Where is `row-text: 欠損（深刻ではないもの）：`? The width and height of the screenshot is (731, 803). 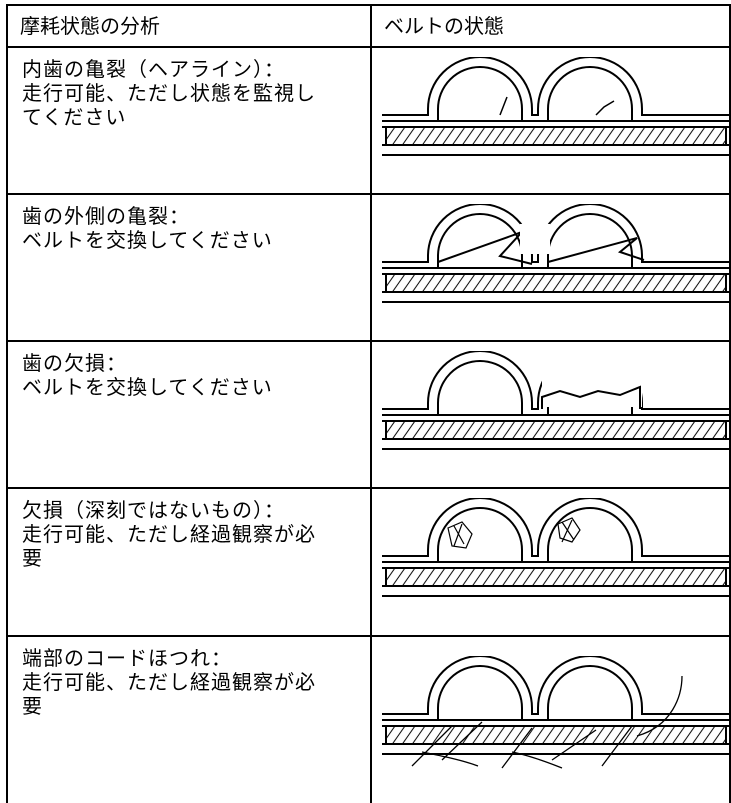 row-text: 欠損（深刻ではないもの）： is located at coordinates (153, 510).